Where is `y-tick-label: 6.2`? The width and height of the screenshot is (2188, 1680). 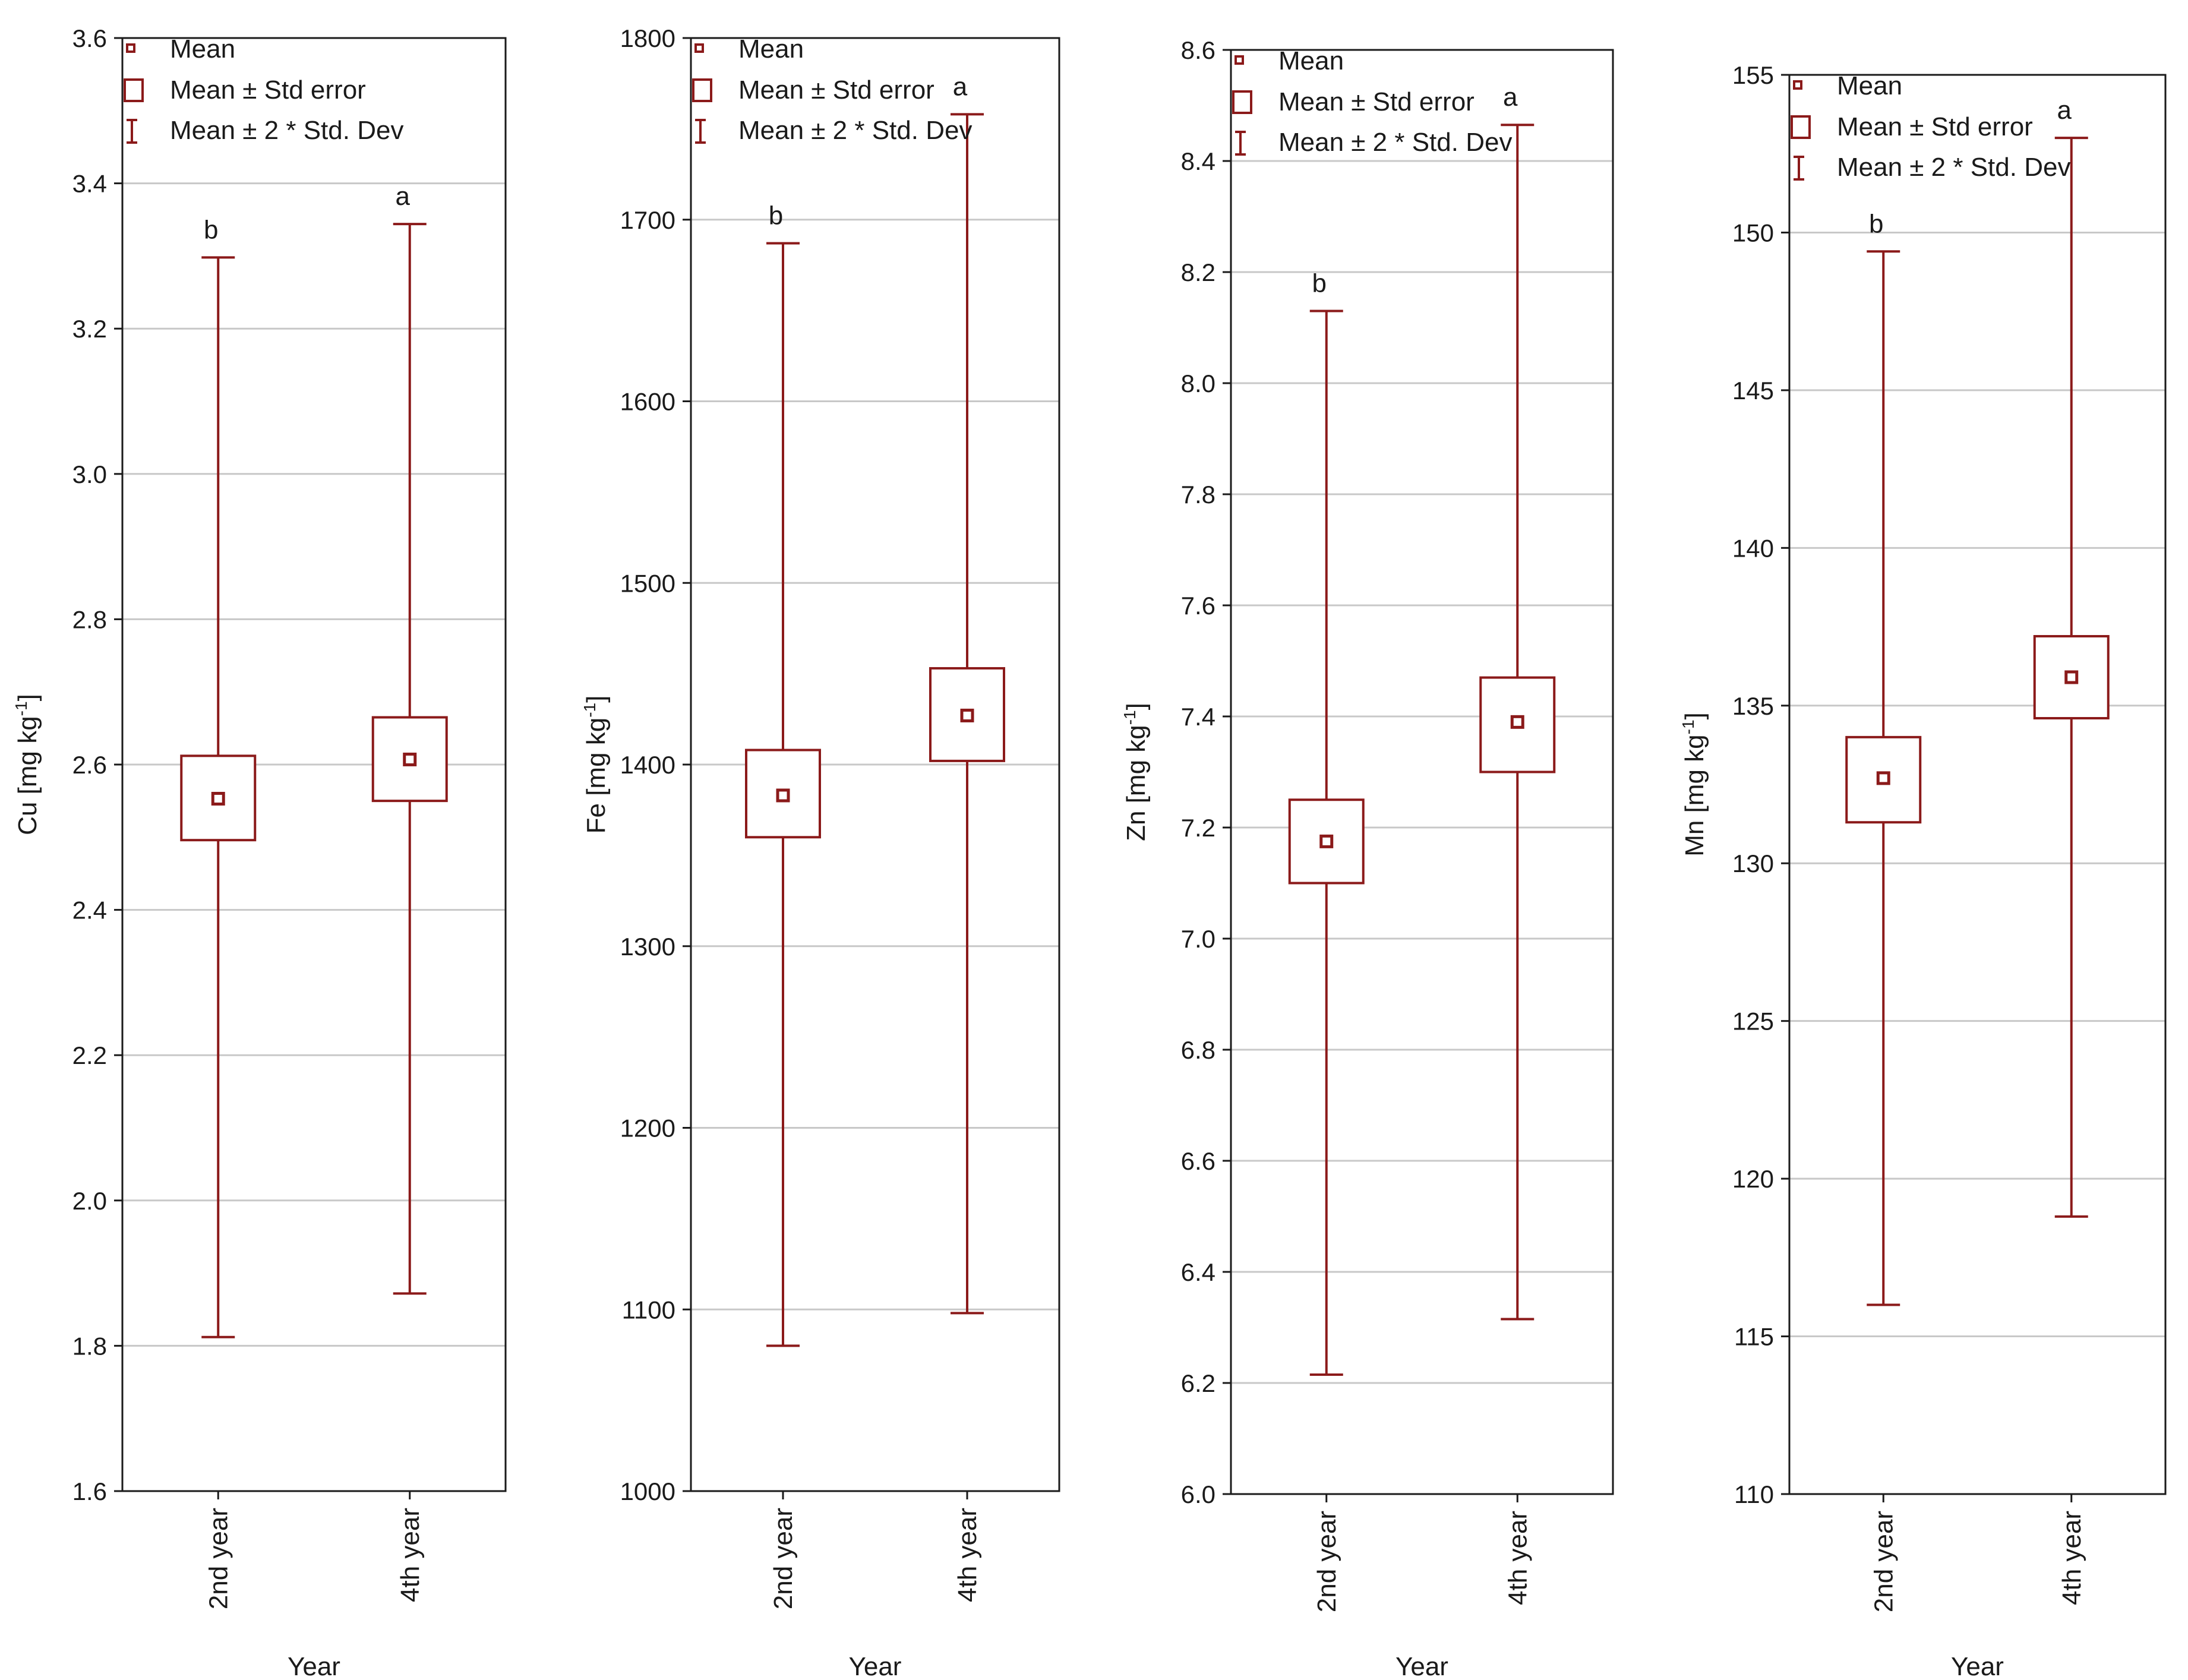 y-tick-label: 6.2 is located at coordinates (1198, 1383).